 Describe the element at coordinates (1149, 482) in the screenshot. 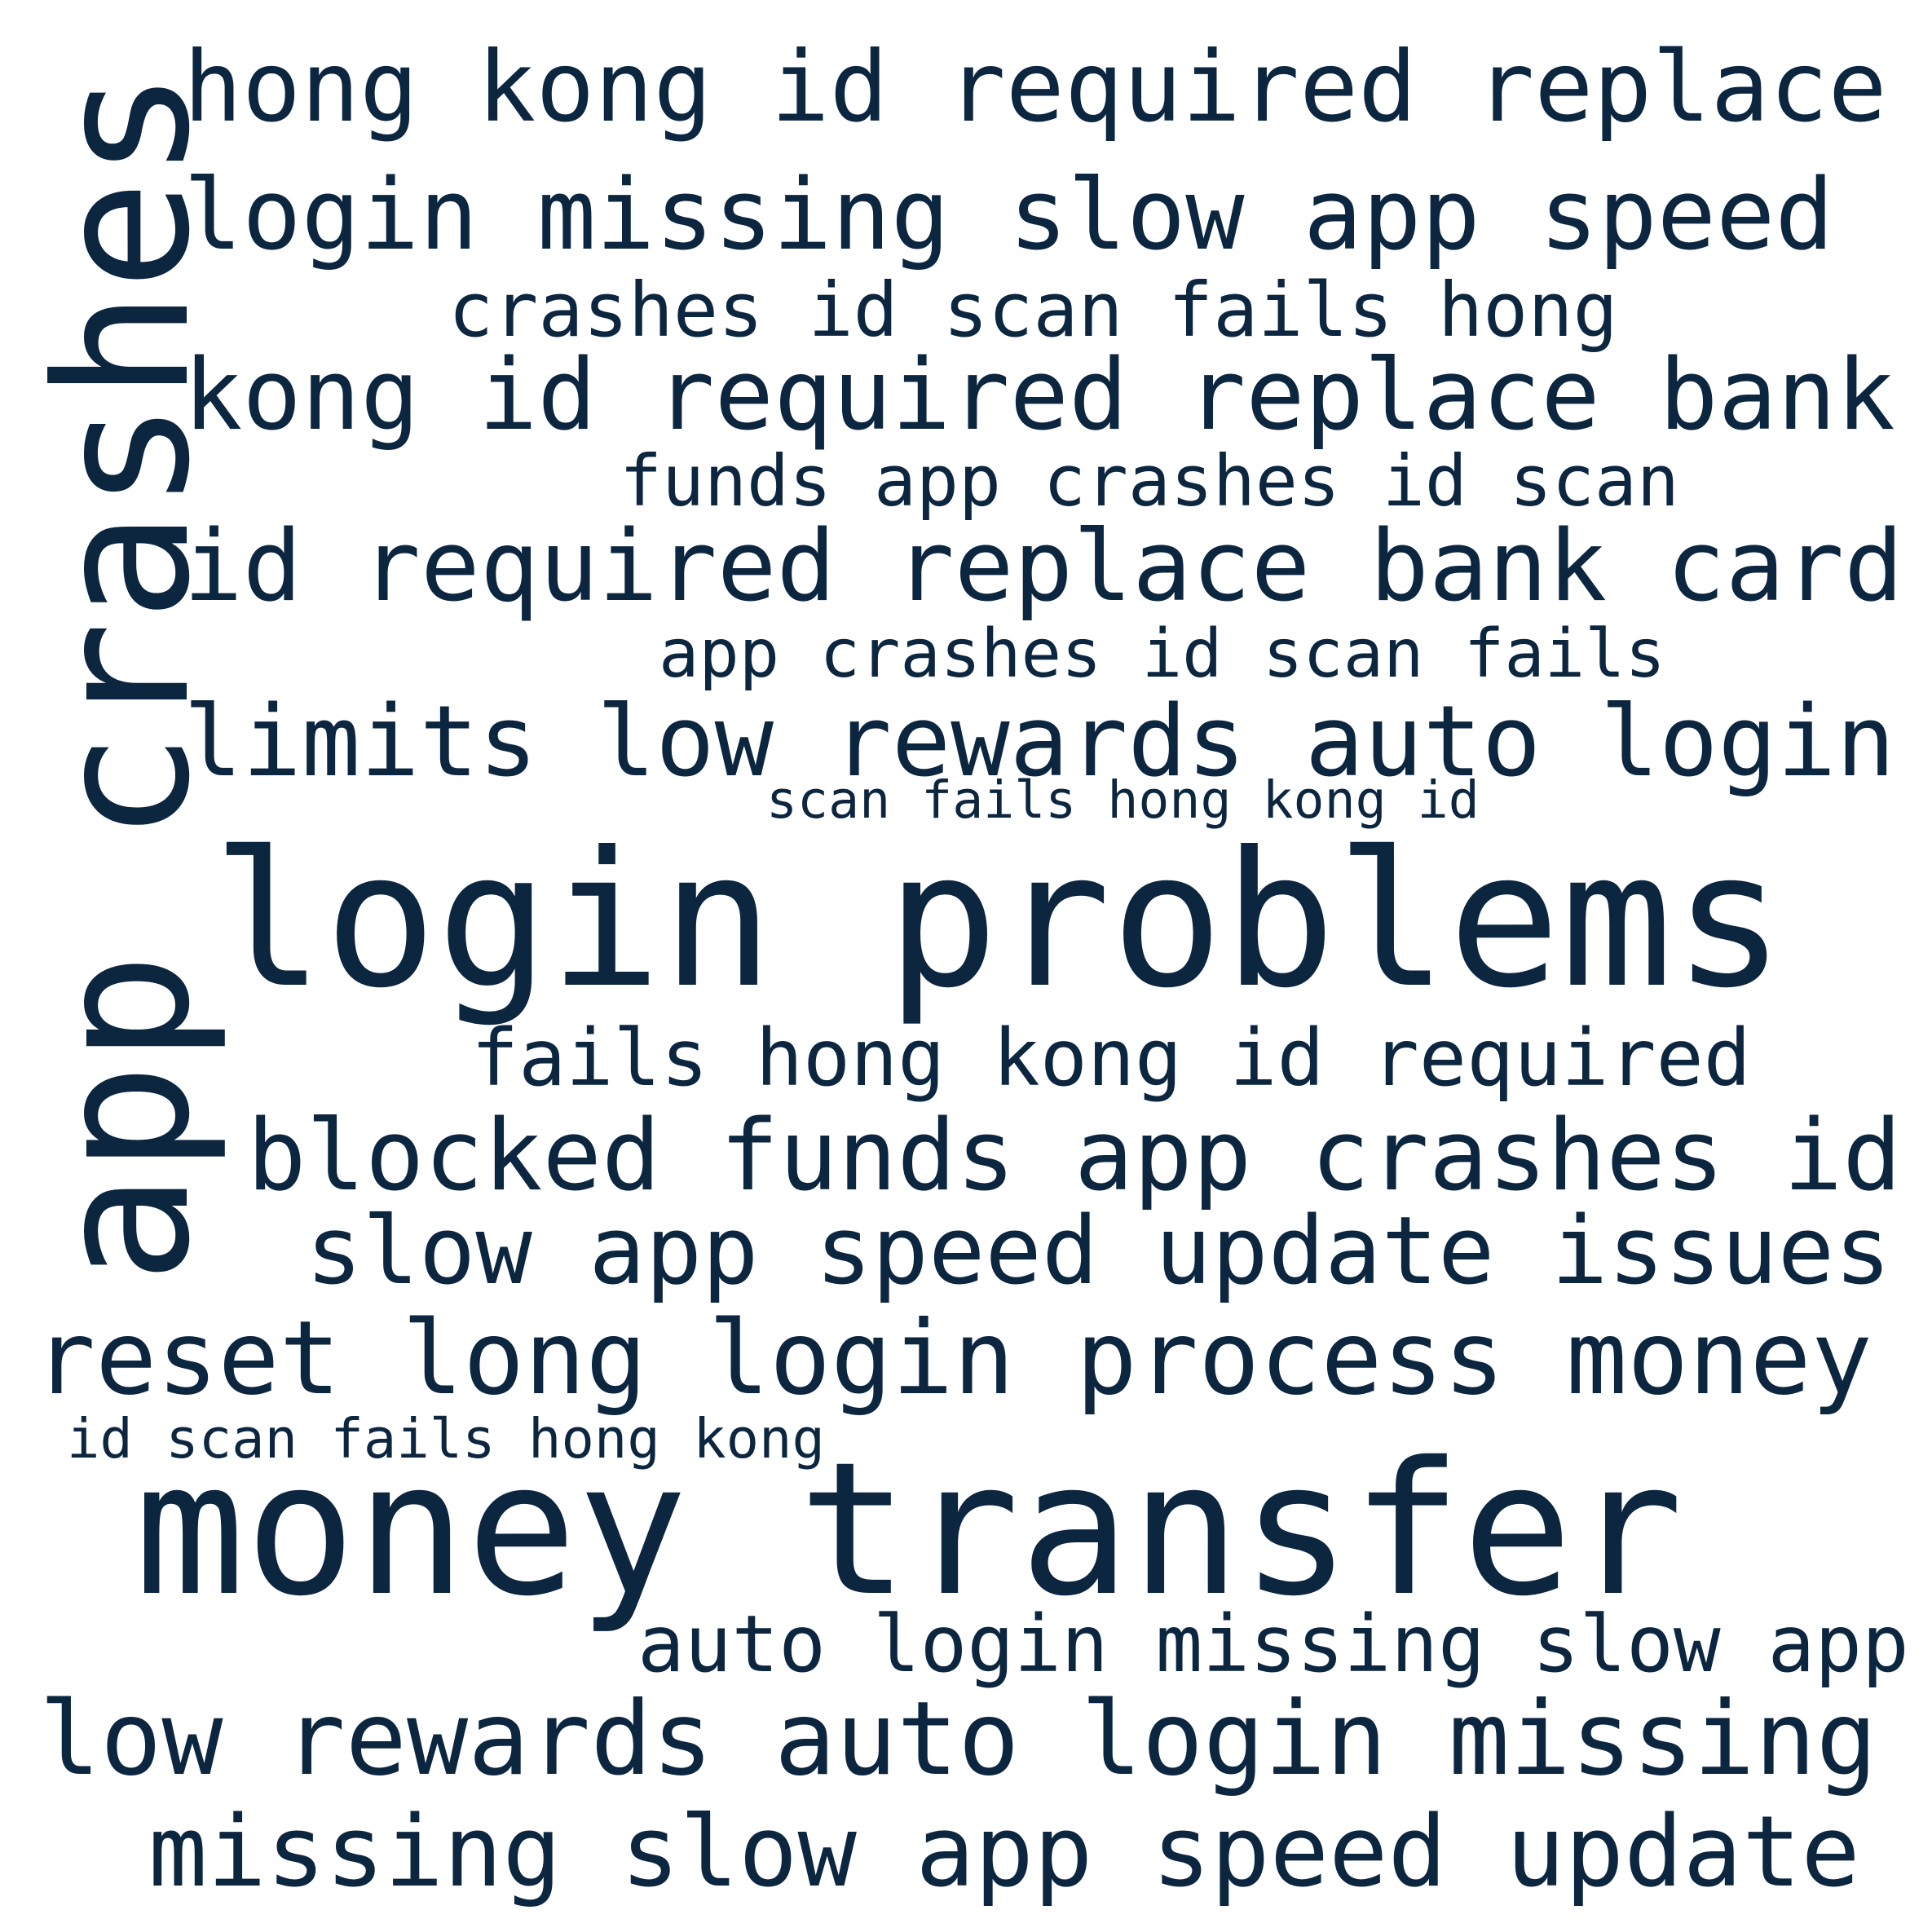

I see `word-funds-app-crashes-id-scan: funds app crashes id scan` at that location.